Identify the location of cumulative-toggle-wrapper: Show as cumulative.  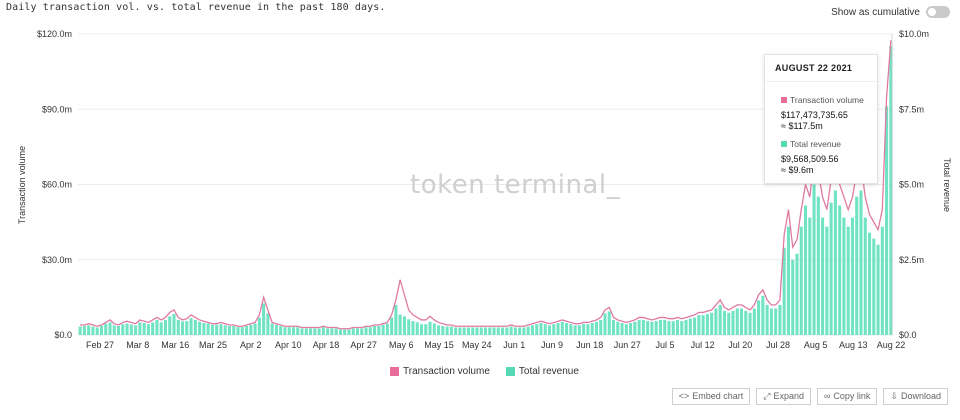
(890, 12).